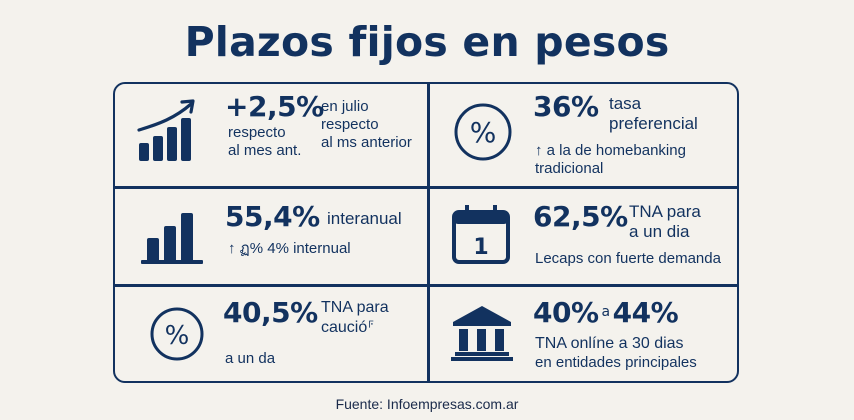 The width and height of the screenshot is (854, 420). What do you see at coordinates (250, 358) in the screenshot?
I see `stat-sublabel: a un da` at bounding box center [250, 358].